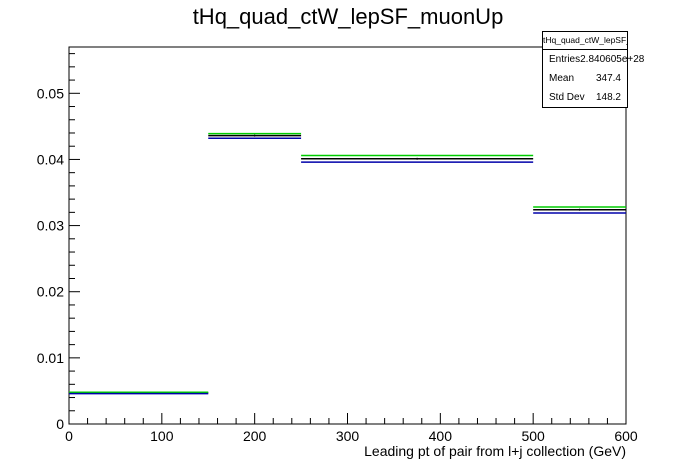 The height and width of the screenshot is (472, 696). Describe the element at coordinates (60, 424) in the screenshot. I see `y-tick-label: 0` at that location.